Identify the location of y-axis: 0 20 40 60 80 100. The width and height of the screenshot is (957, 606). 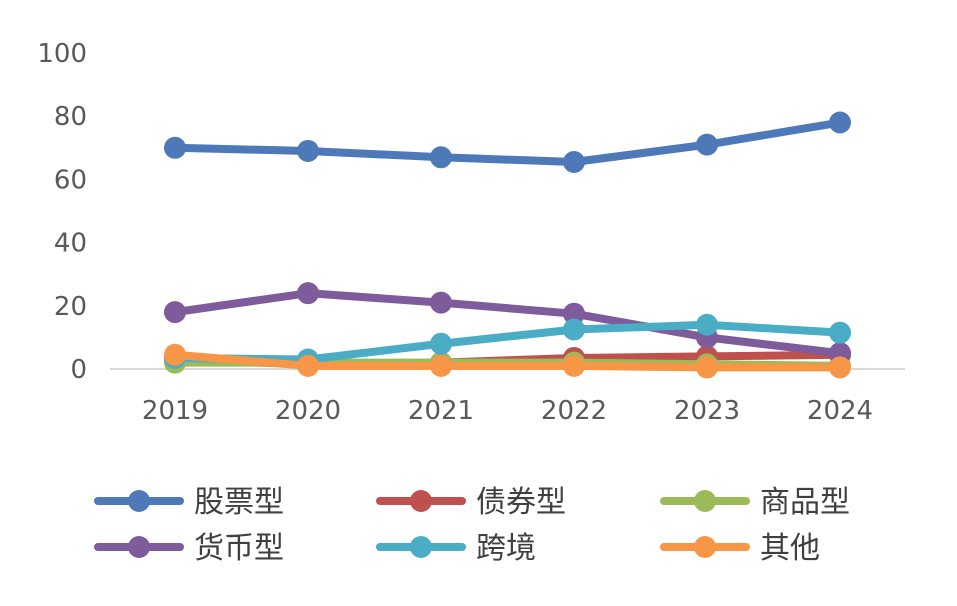
(62, 212).